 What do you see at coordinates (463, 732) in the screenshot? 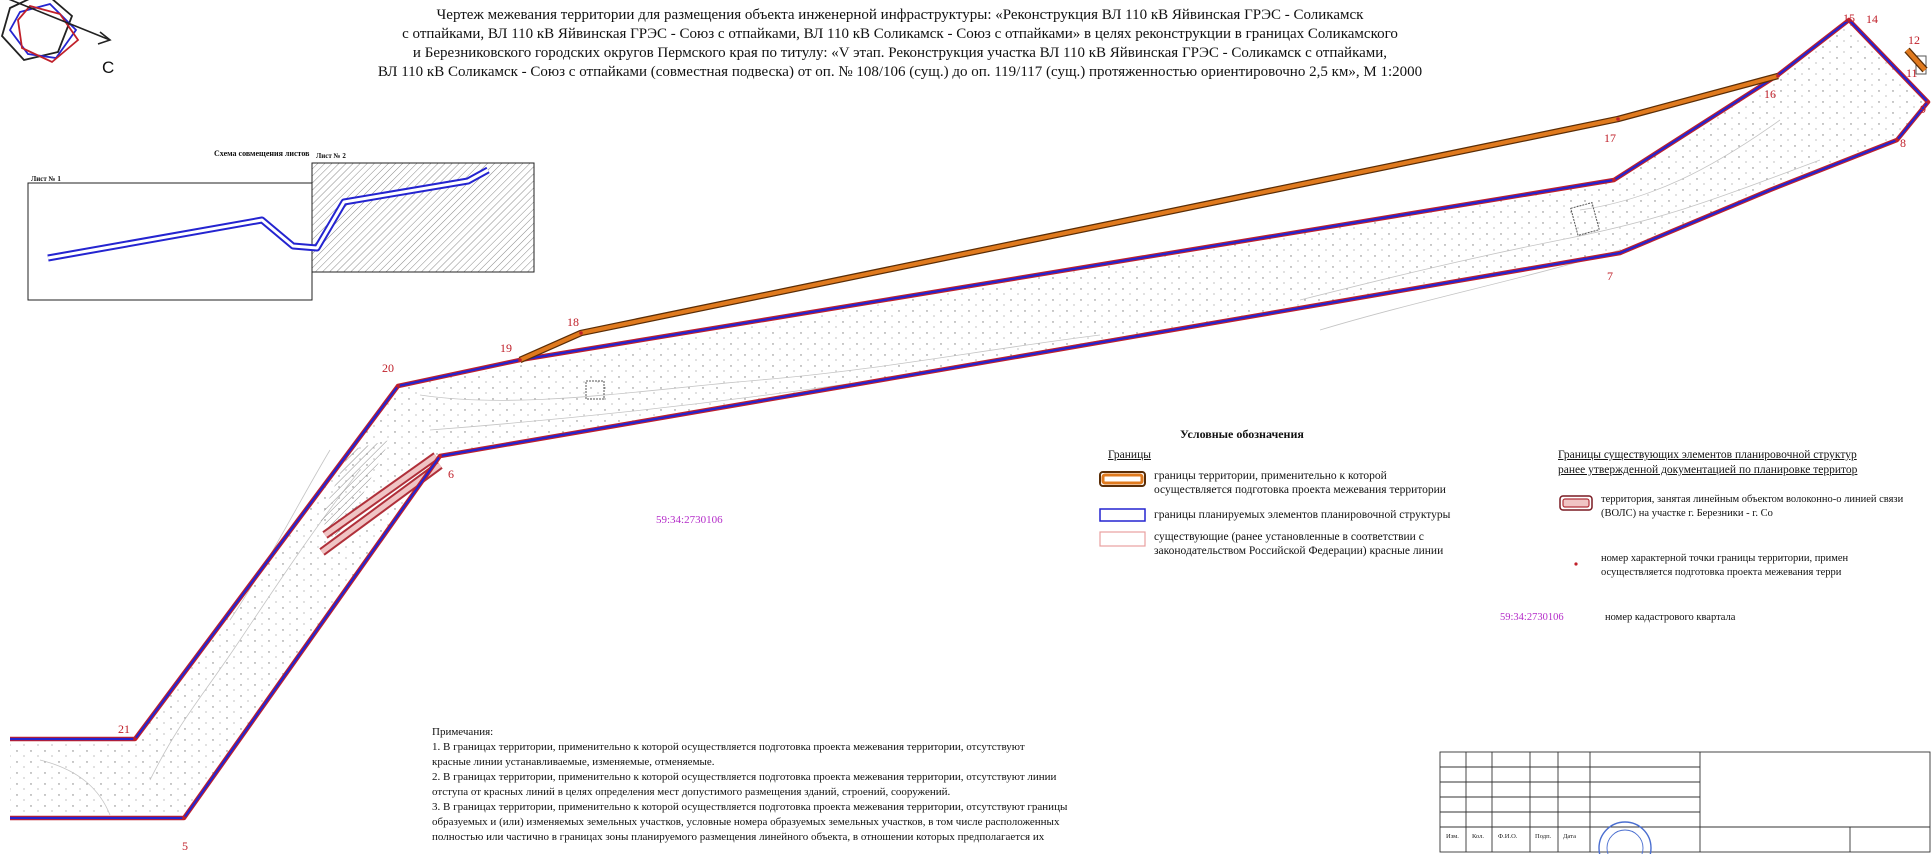
I see `notes-heading: Примечания:` at bounding box center [463, 732].